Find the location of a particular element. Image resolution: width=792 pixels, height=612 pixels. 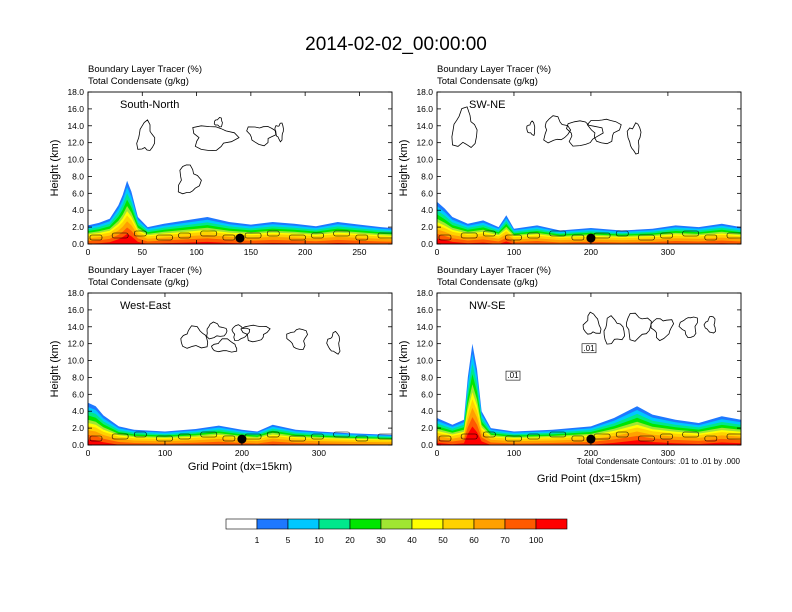

contour-label: .01 is located at coordinates (513, 375).